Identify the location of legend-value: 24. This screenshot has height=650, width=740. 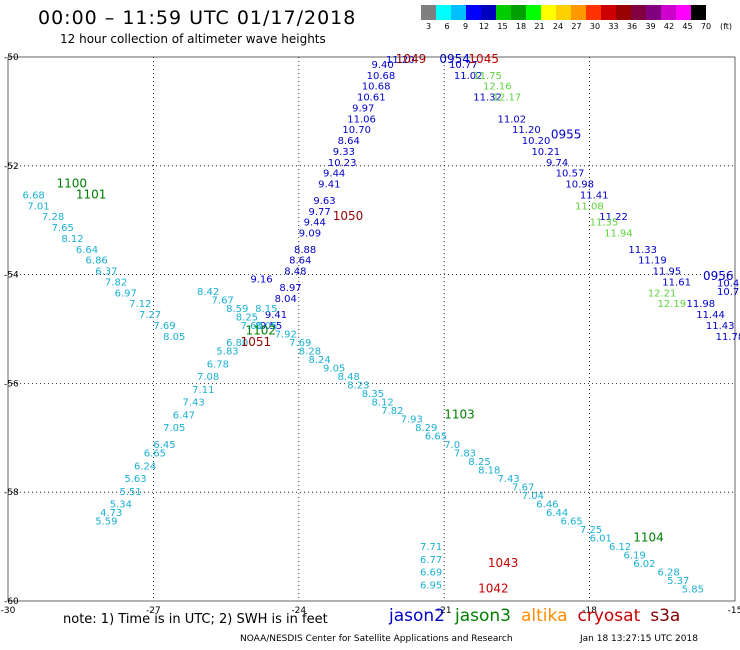
(558, 26).